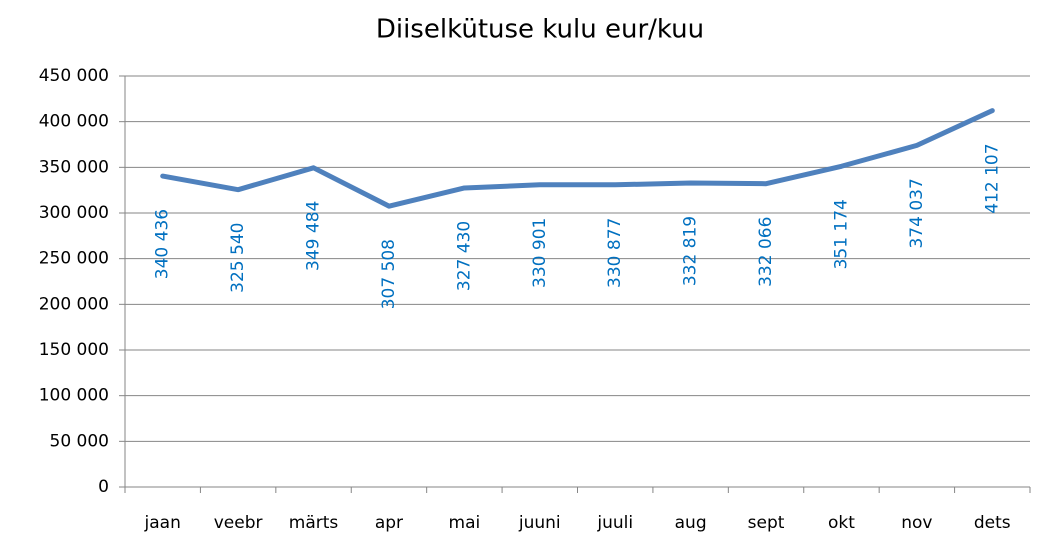  Describe the element at coordinates (74, 122) in the screenshot. I see `y-tick-label: 400 000` at that location.